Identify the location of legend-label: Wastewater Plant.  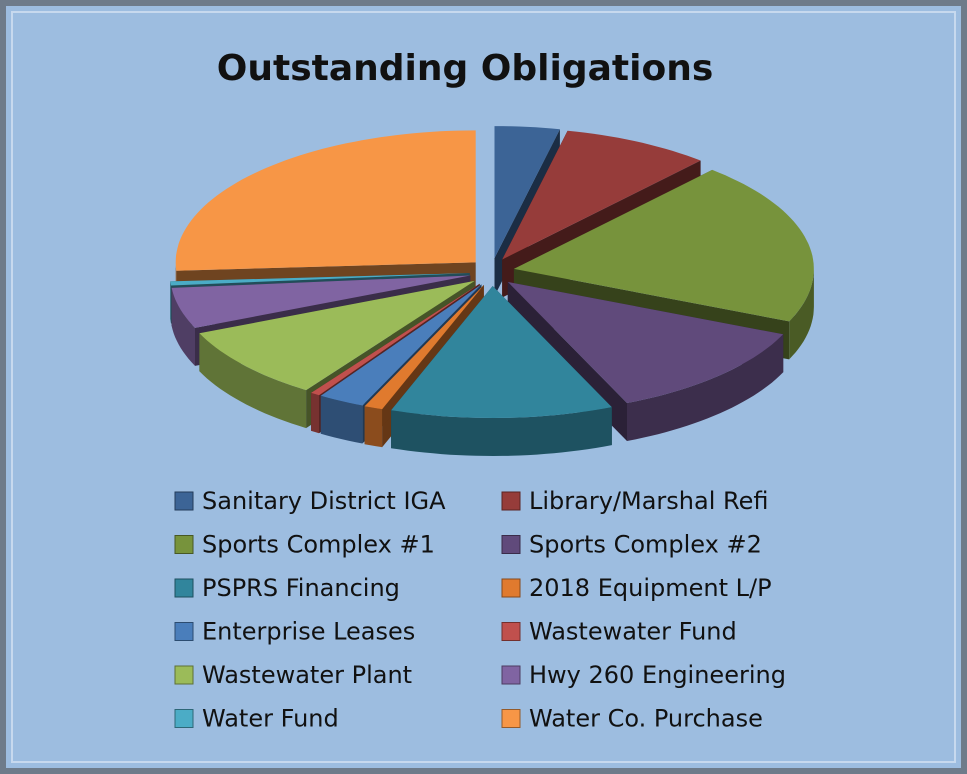
(307, 675).